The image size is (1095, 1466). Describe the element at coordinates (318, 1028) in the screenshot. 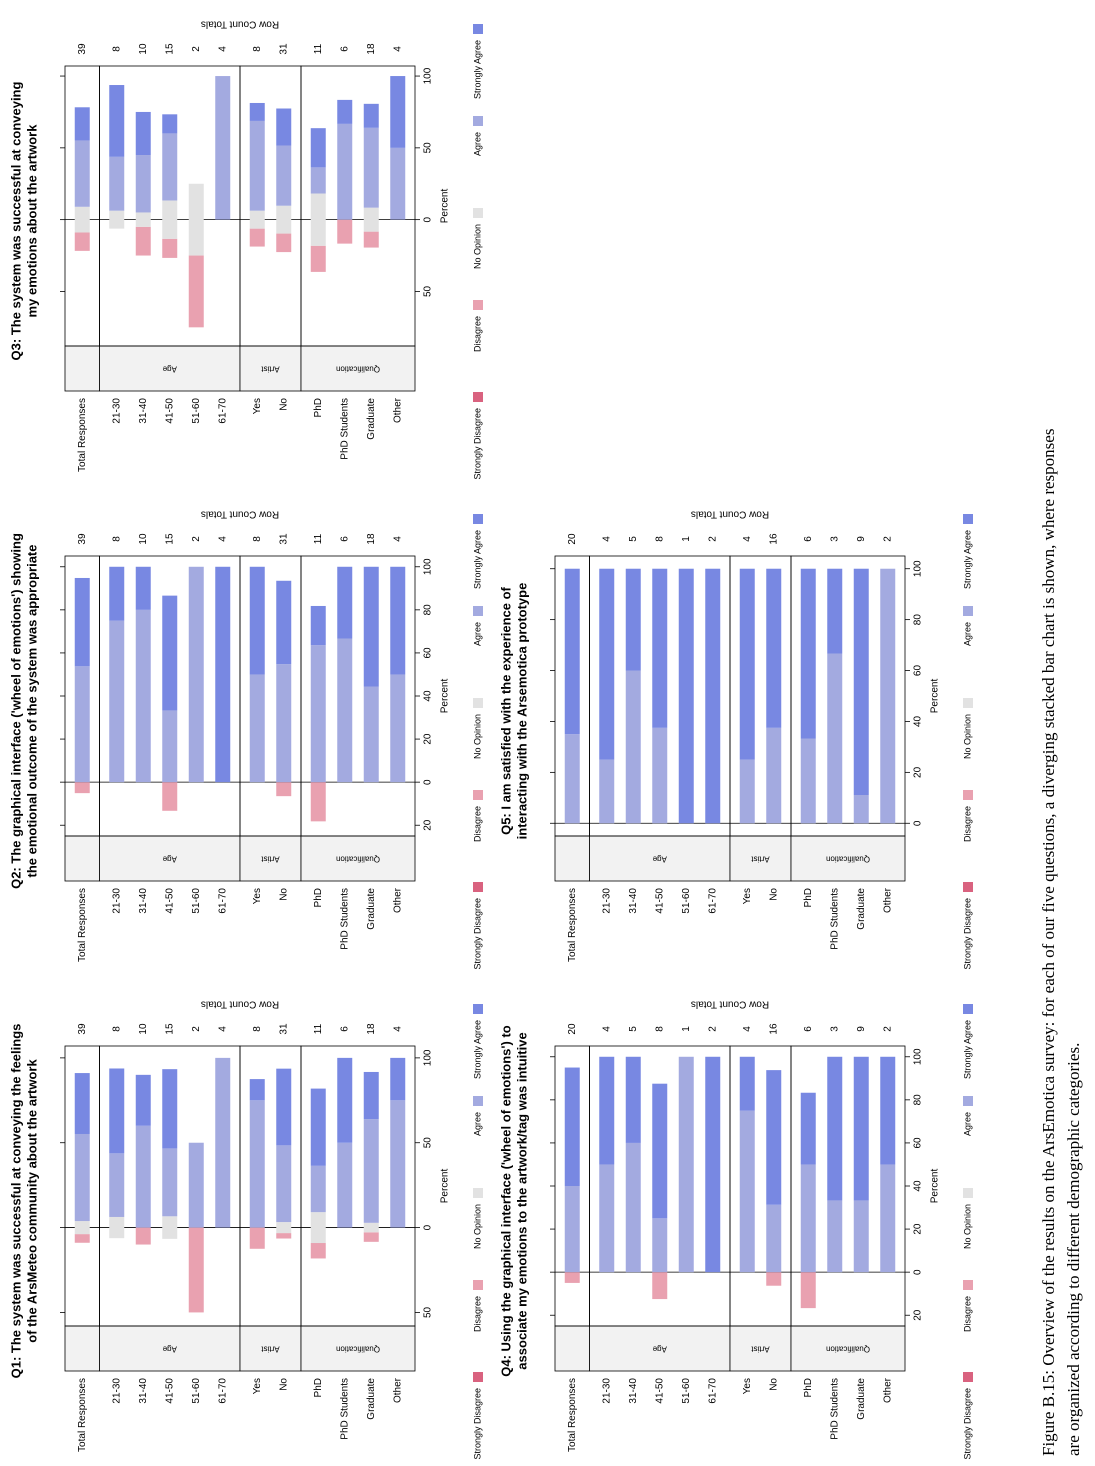

I see `row-count: 11` at that location.